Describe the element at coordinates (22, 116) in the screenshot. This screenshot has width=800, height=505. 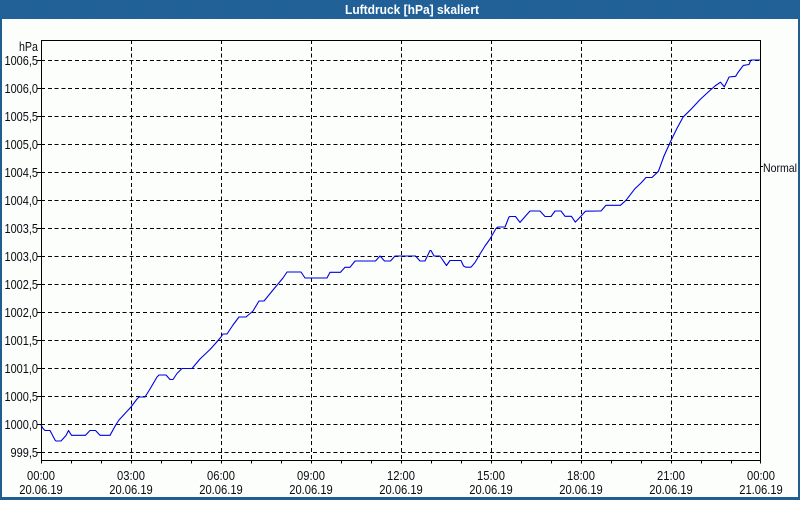
I see `svg-text: 1005,5` at that location.